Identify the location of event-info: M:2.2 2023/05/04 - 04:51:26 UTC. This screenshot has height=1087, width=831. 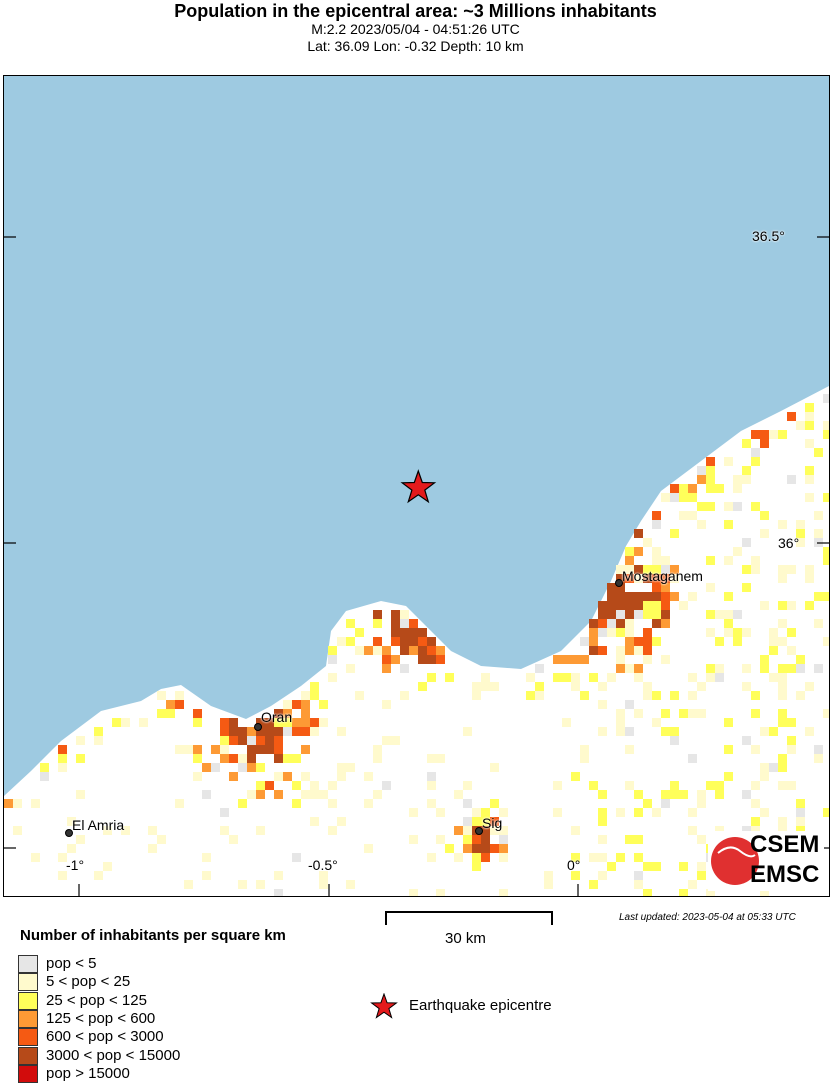
(415, 29).